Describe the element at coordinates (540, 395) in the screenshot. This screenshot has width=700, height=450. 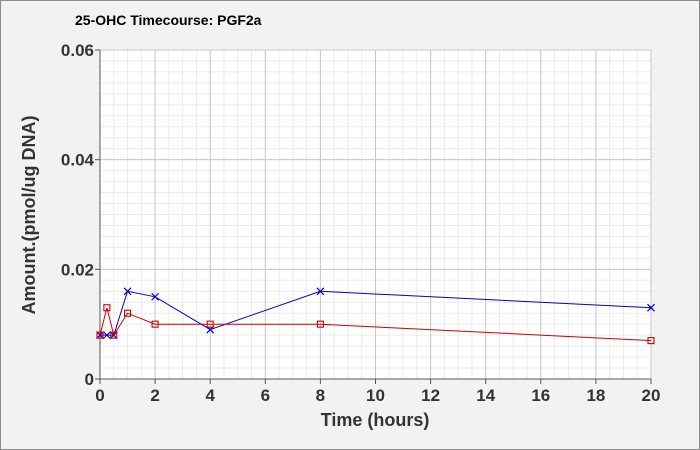
I see `x-tick-label: 16` at that location.